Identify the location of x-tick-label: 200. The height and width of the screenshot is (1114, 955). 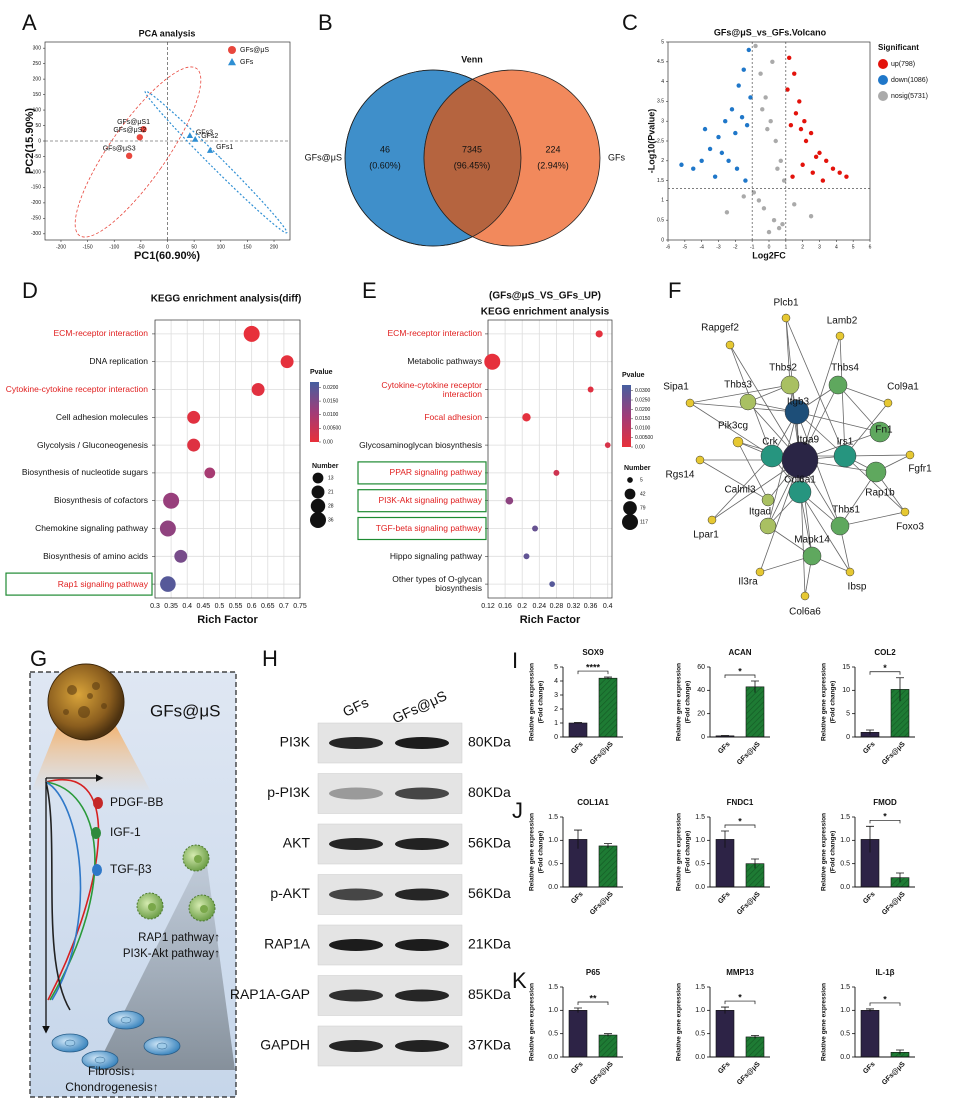
(274, 247).